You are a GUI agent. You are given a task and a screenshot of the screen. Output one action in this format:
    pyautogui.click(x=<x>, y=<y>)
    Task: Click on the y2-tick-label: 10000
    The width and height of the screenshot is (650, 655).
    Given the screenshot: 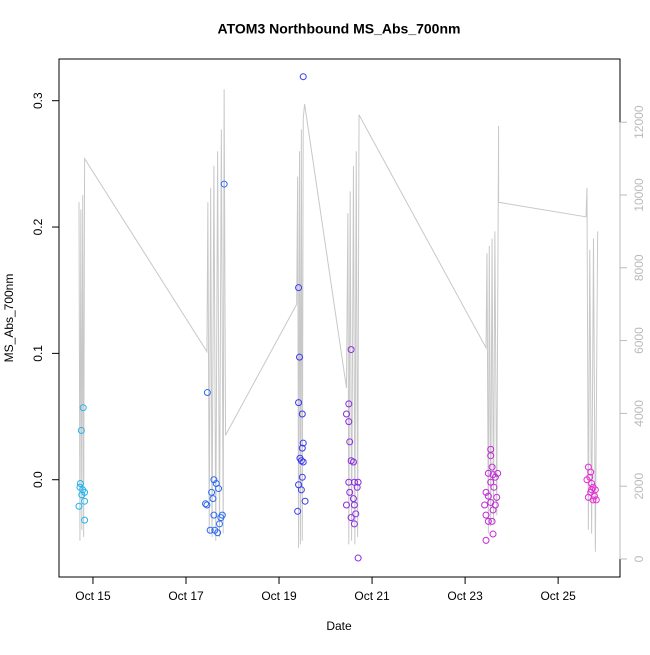 What is the action you would take?
    pyautogui.click(x=639, y=195)
    